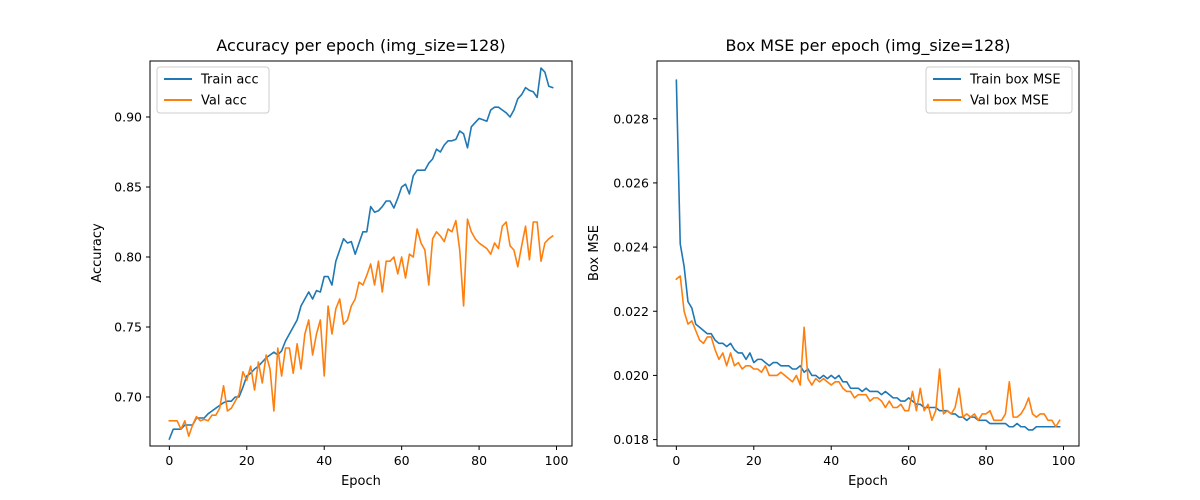 The width and height of the screenshot is (1200, 500). I want to click on y-tick-label: 0.80, so click(128, 257).